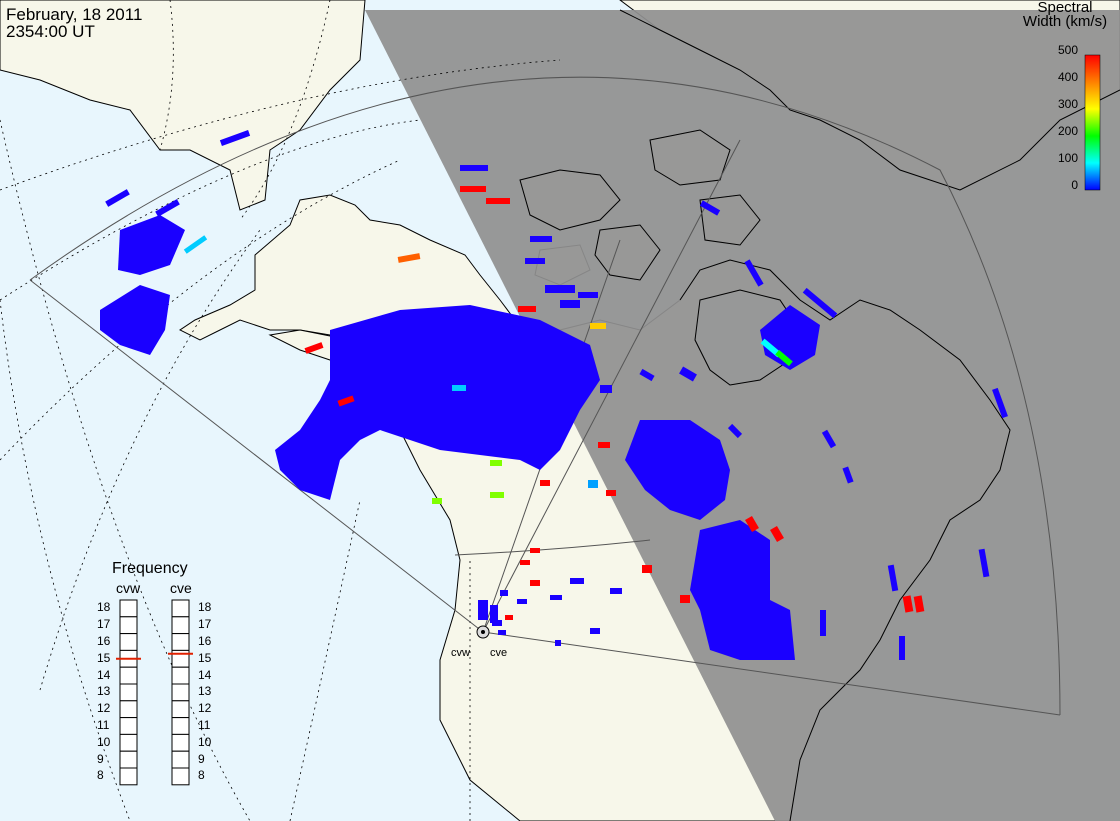  What do you see at coordinates (1074, 185) in the screenshot?
I see `colorbar-tick: 0` at bounding box center [1074, 185].